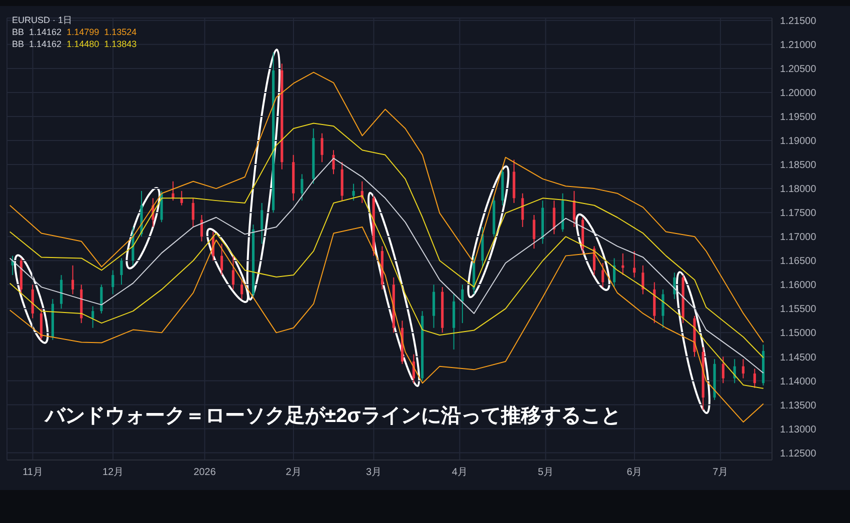 This screenshot has height=523, width=850. Describe the element at coordinates (798, 214) in the screenshot. I see `y-tick-label: 1.17500` at that location.